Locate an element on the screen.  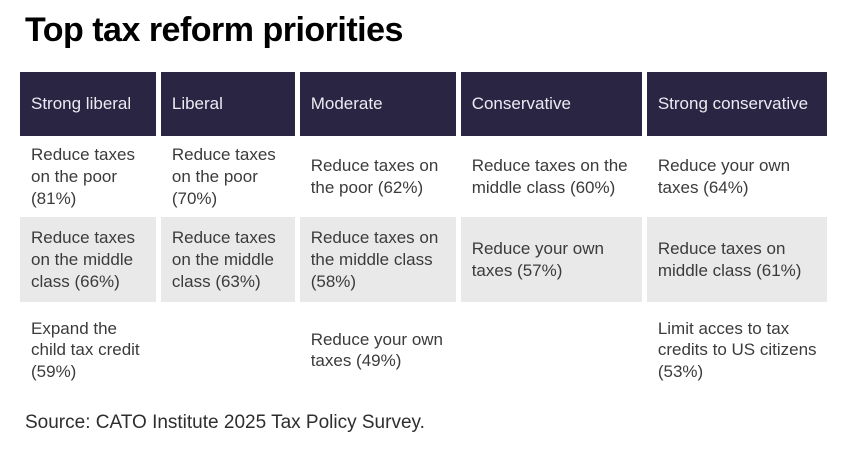
table-cell: Reduce your own taxes (49%) is located at coordinates (377, 350).